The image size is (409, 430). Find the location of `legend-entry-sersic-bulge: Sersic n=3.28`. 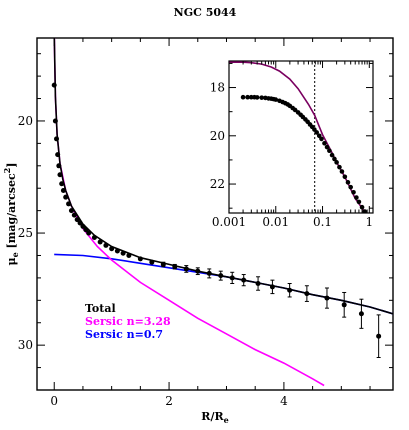

legend-entry-sersic-bulge: Sersic n=3.28 is located at coordinates (128, 321).